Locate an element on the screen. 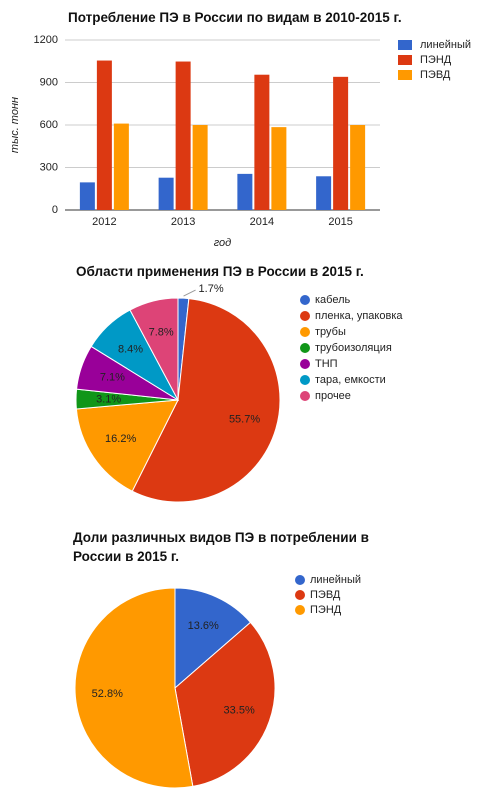 This screenshot has height=808, width=486. slice-label: 7.8% is located at coordinates (161, 333).